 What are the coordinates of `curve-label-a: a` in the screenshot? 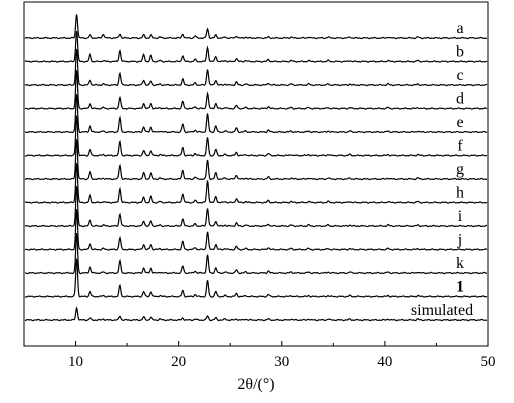 It's located at (459, 28).